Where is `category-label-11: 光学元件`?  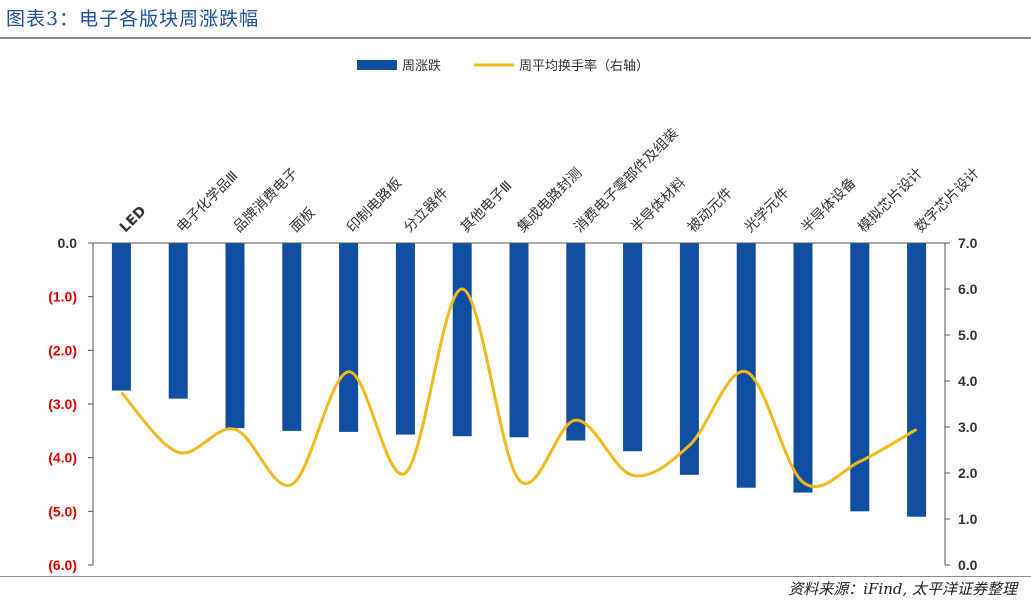
category-label-11: 光学元件 is located at coordinates (767, 210).